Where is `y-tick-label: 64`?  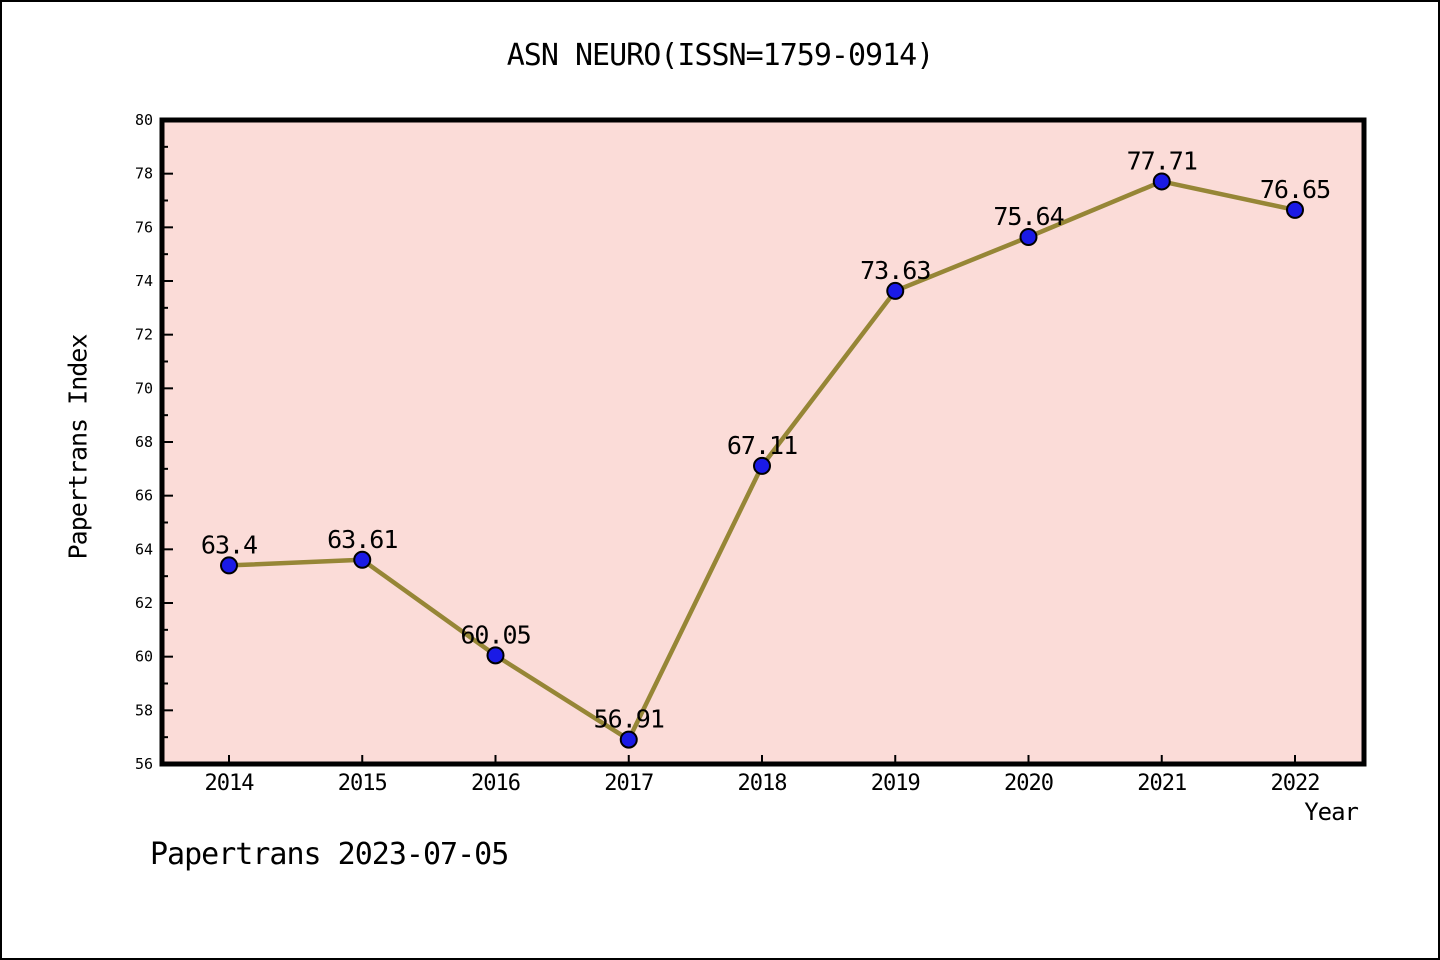 y-tick-label: 64 is located at coordinates (144, 549).